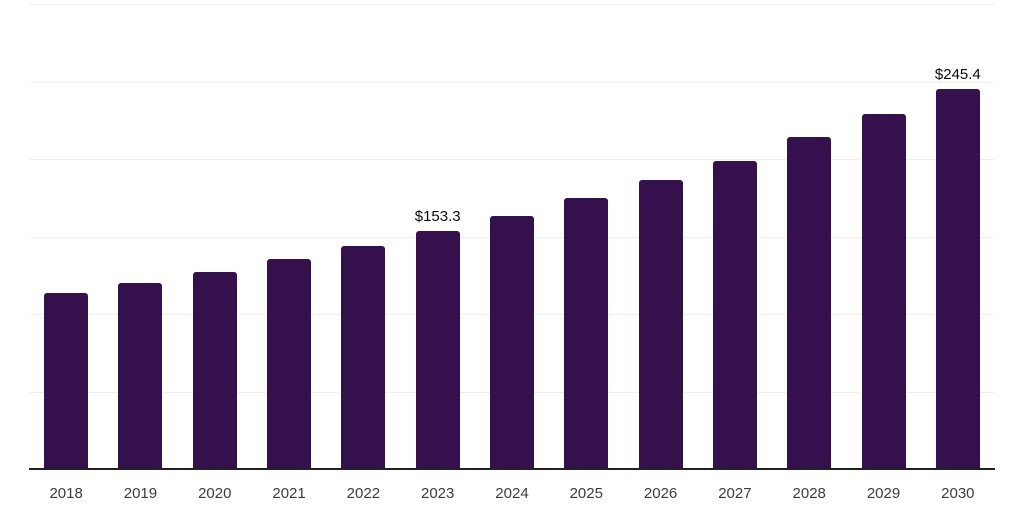 The width and height of the screenshot is (1024, 512). I want to click on x-tick-label-2030: 2030, so click(958, 493).